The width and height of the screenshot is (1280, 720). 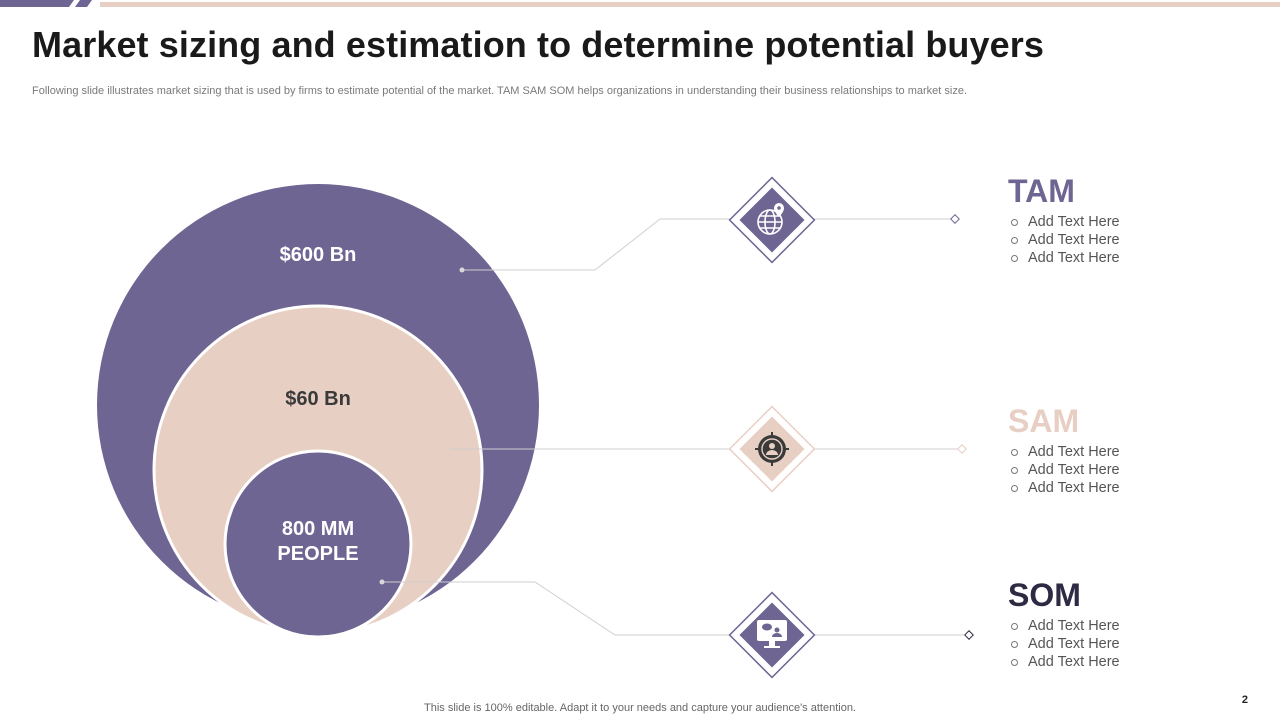 I want to click on som-value-line2: PEOPLE, so click(x=317, y=554).